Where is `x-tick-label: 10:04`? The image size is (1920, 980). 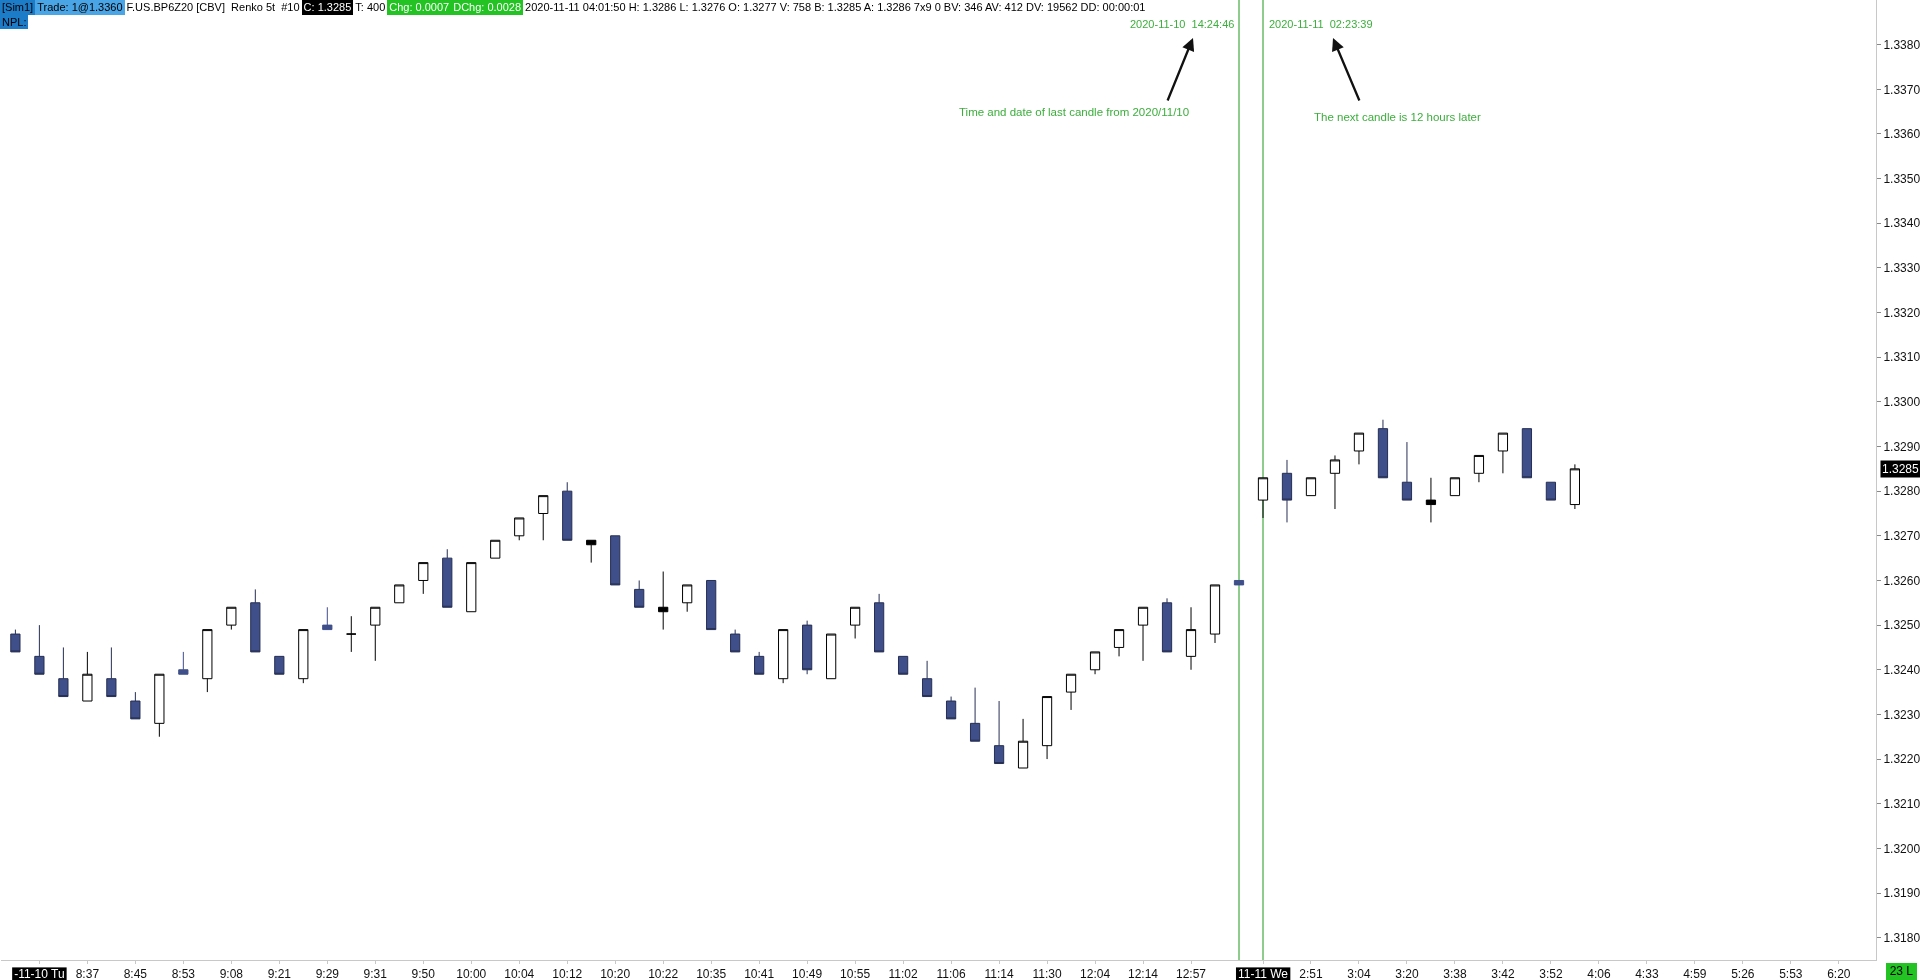
x-tick-label: 10:04 is located at coordinates (519, 973).